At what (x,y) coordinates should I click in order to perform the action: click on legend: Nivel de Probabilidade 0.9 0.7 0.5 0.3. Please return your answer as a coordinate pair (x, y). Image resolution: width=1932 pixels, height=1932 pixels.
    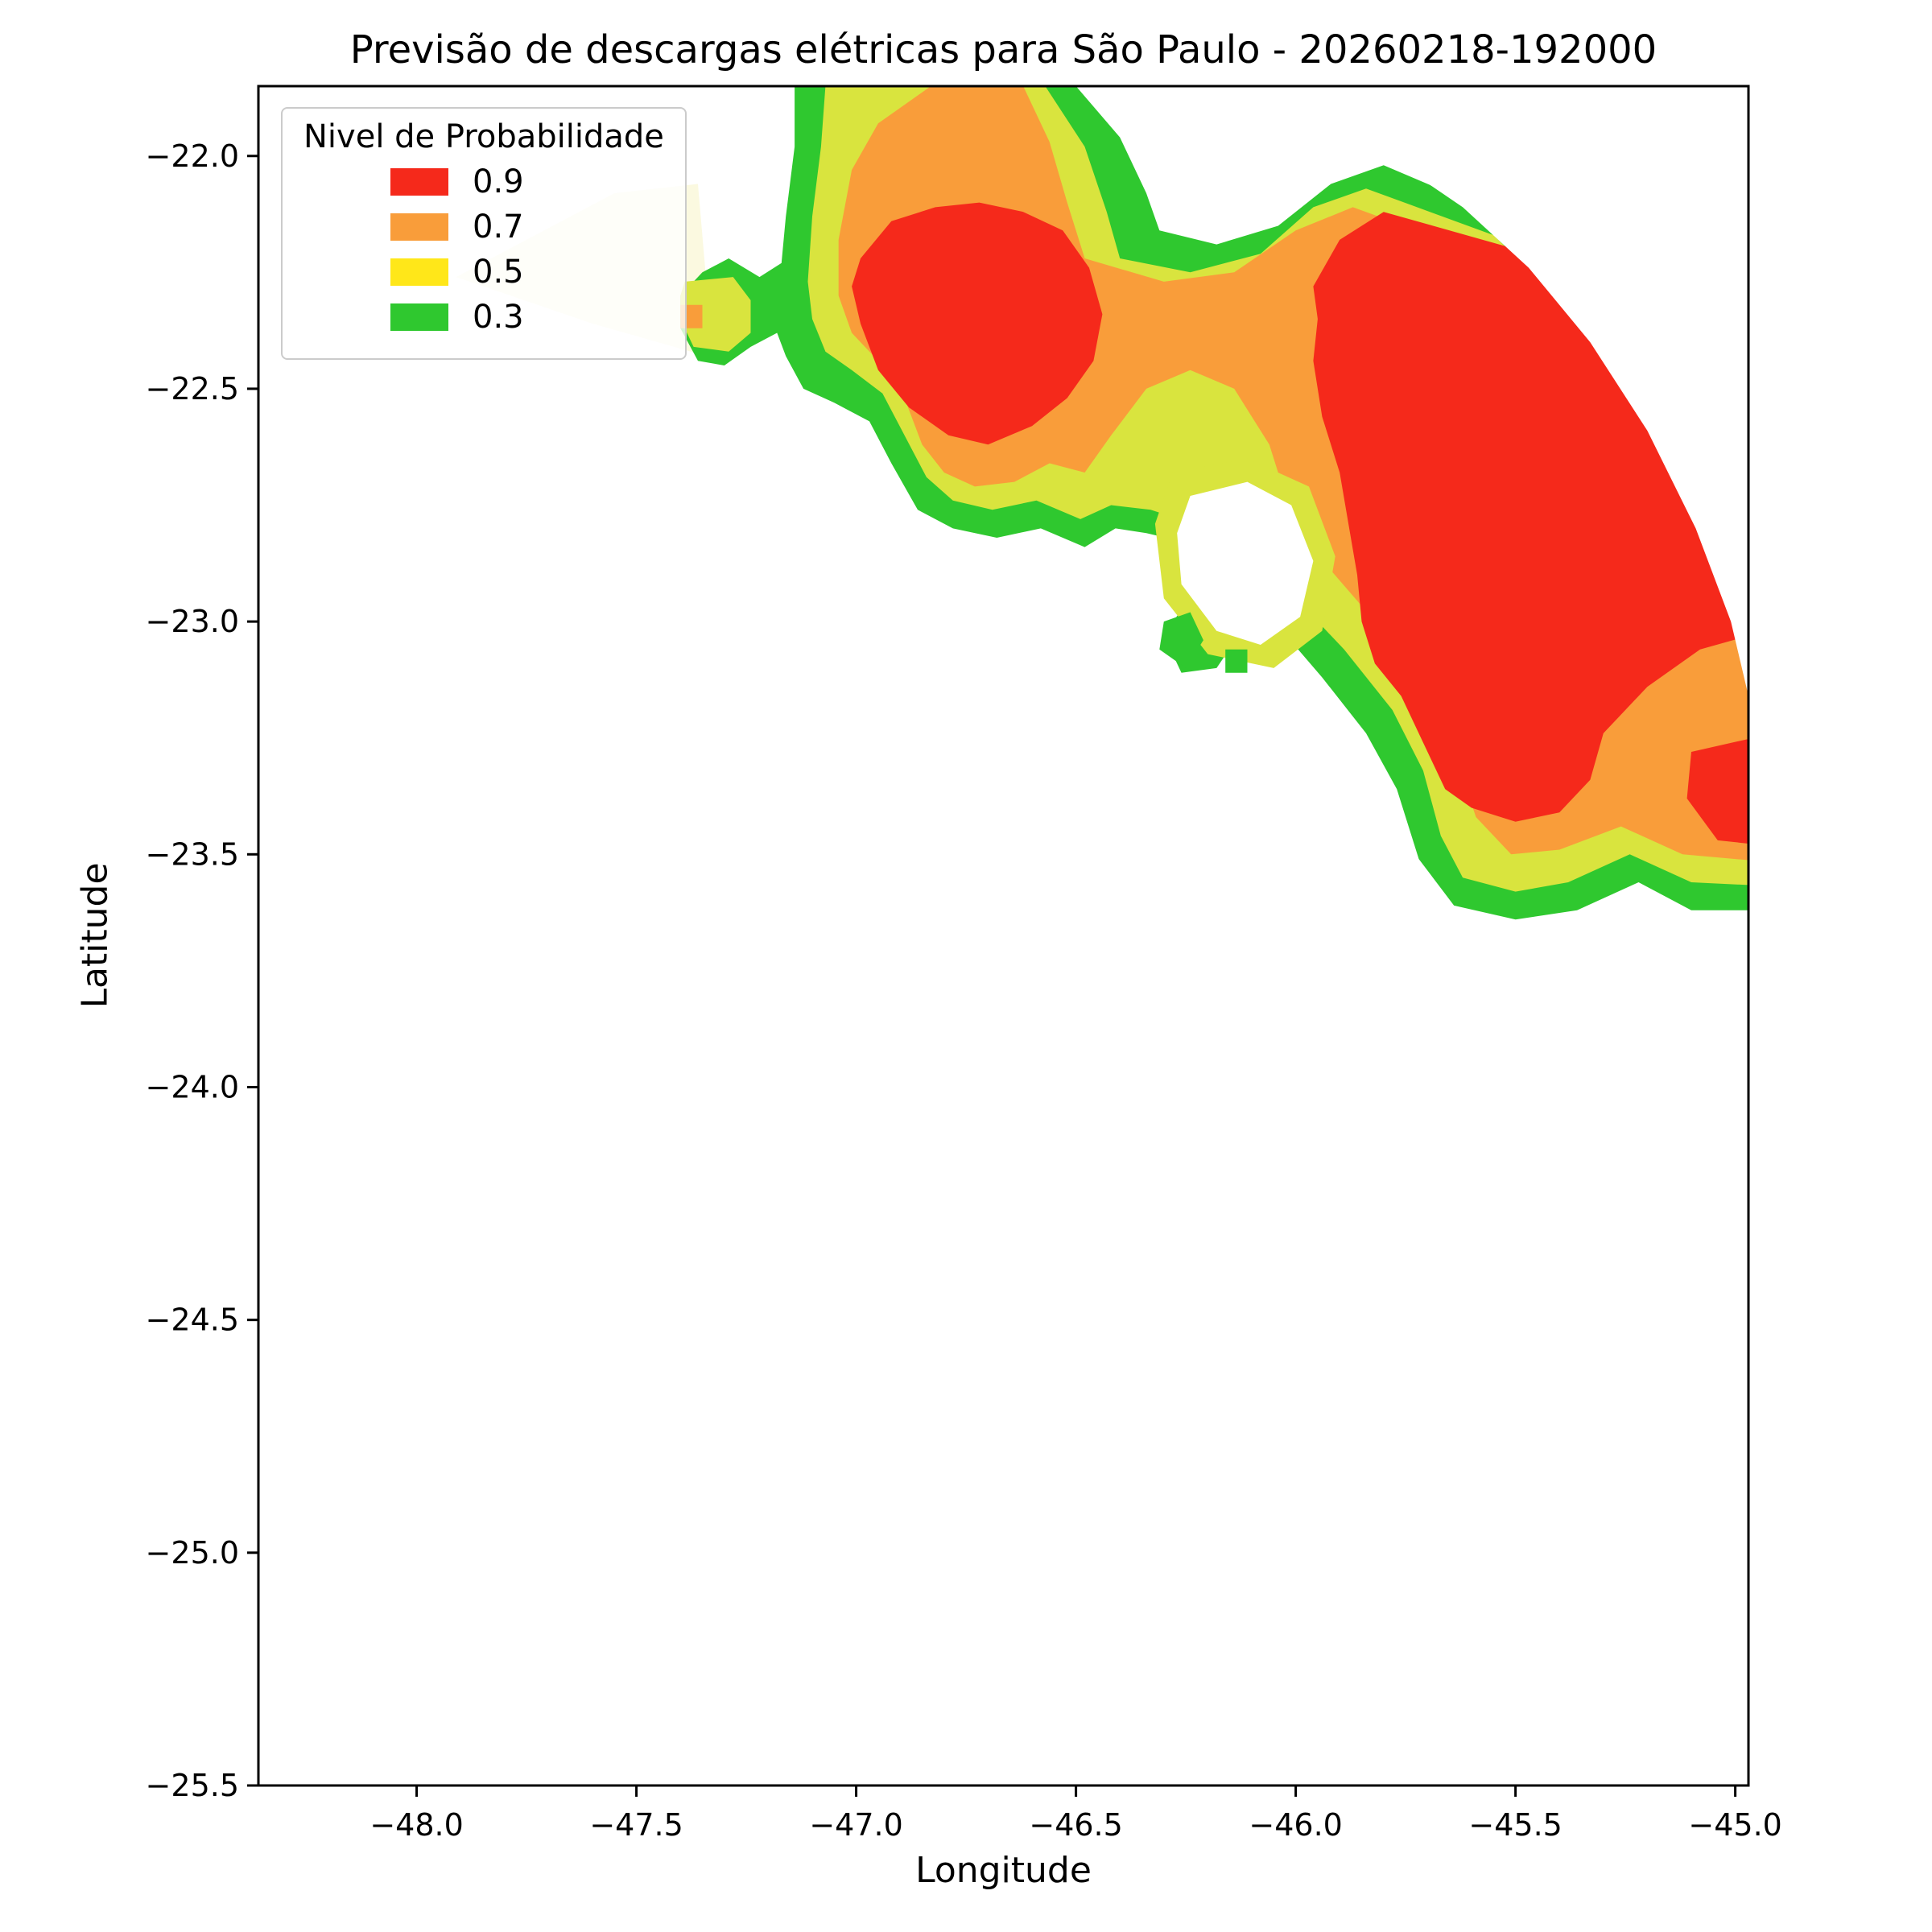
    Looking at the image, I should click on (484, 233).